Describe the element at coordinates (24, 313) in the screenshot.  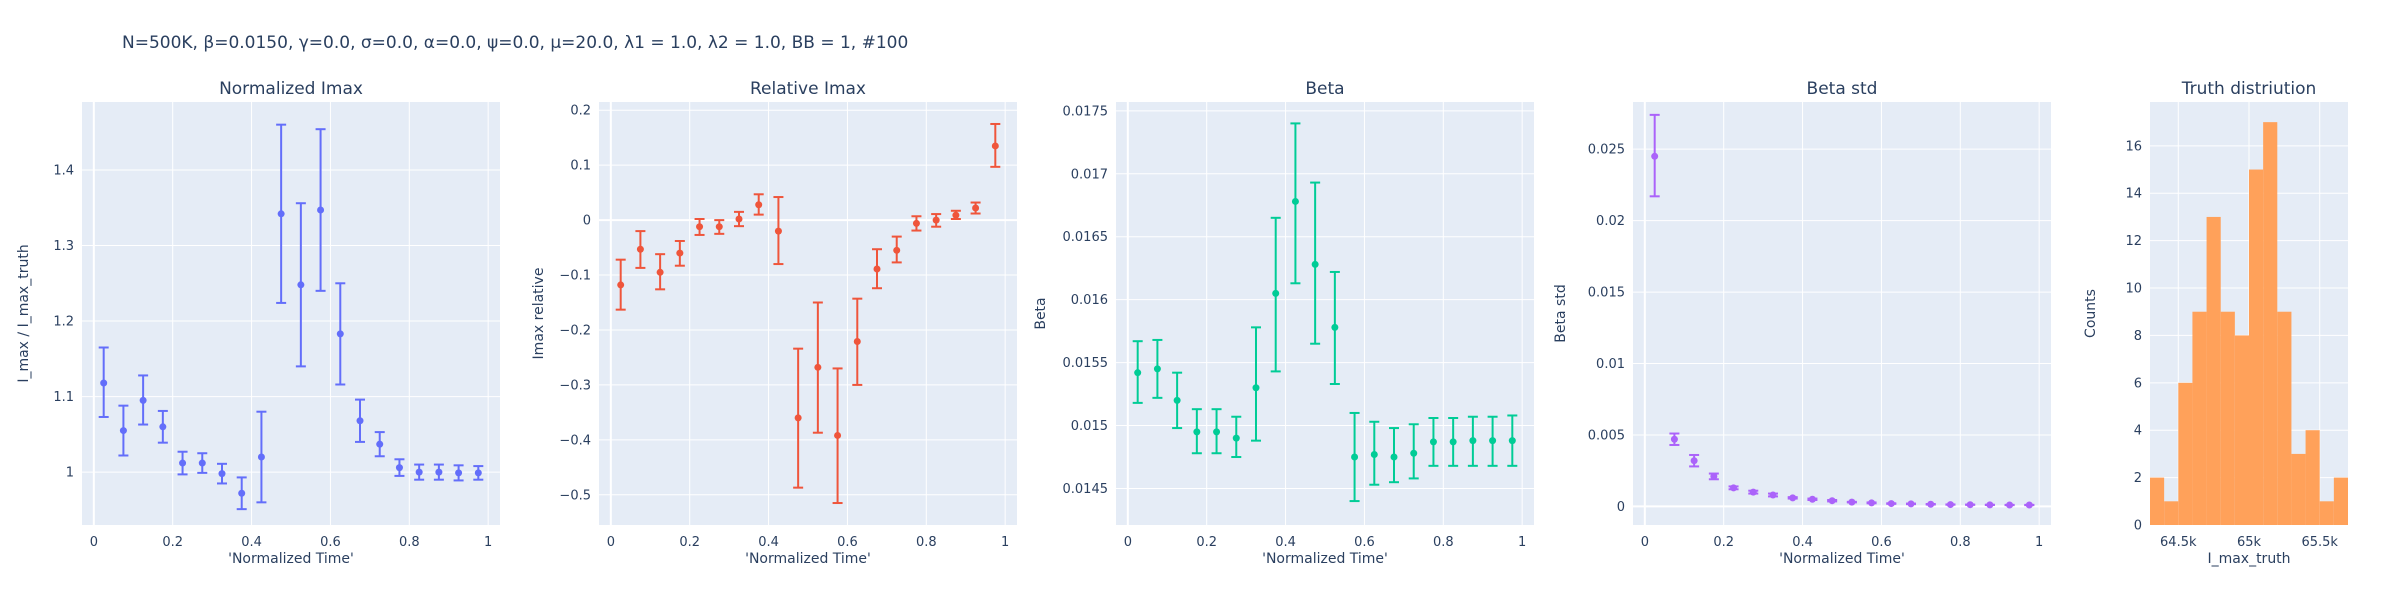
I see `y-axis-title: I_max / I_max_truth` at that location.